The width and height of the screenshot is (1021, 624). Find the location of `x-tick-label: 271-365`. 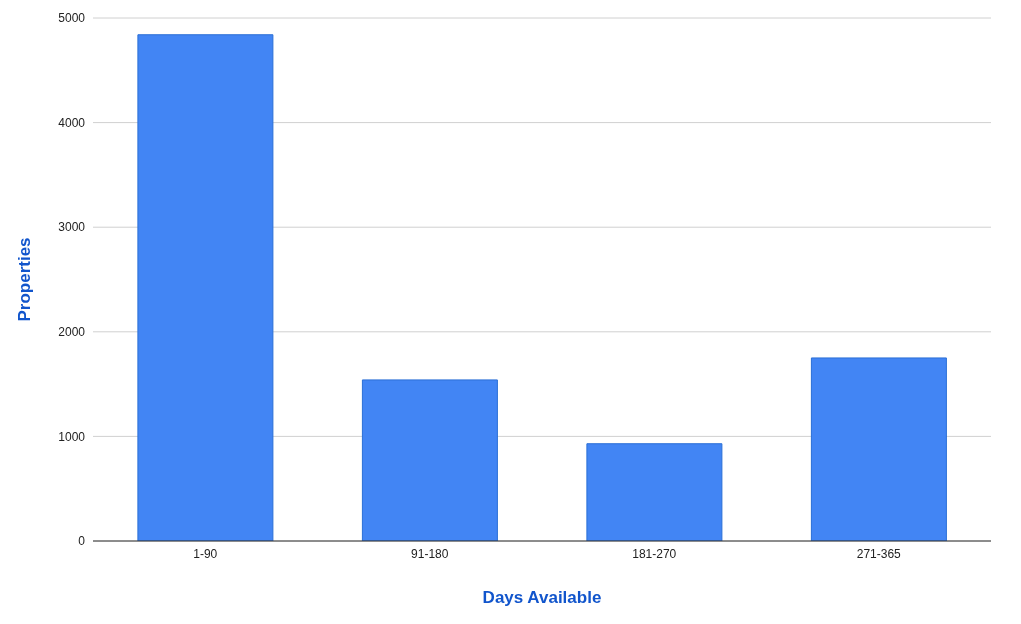

x-tick-label: 271-365 is located at coordinates (879, 553).